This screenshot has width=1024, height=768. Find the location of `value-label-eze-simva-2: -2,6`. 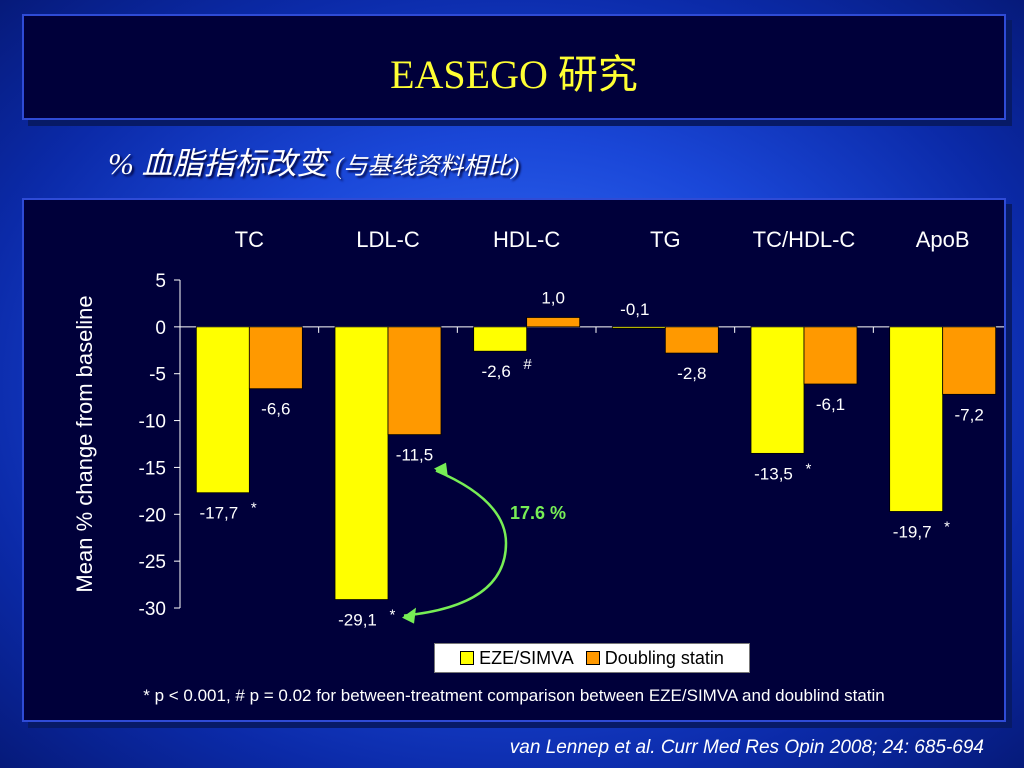

value-label-eze-simva-2: -2,6 is located at coordinates (496, 371).